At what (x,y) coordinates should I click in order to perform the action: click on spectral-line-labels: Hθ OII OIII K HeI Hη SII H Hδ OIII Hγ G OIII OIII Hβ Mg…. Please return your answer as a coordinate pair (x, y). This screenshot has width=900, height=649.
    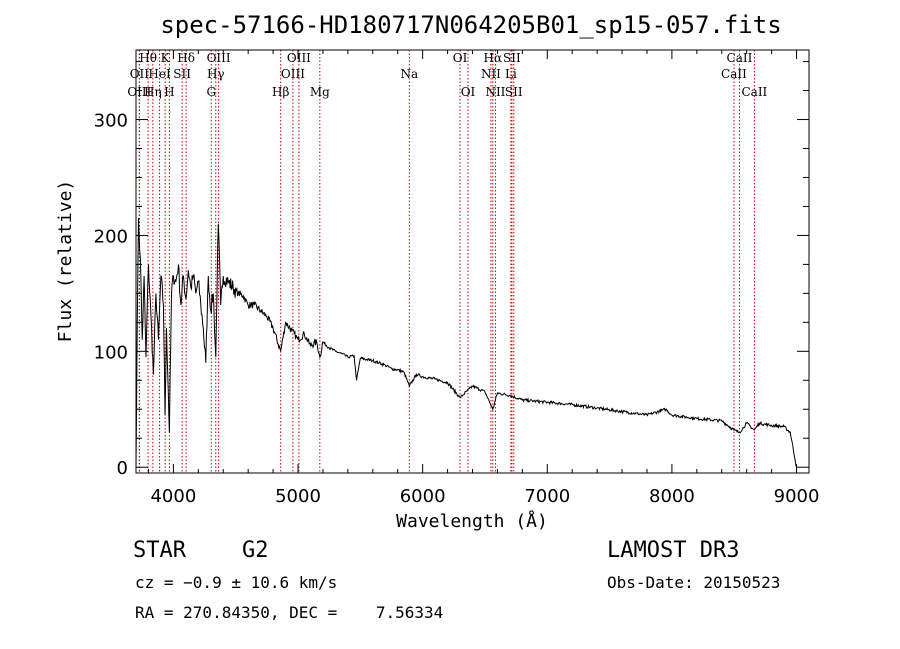
    Looking at the image, I should click on (447, 75).